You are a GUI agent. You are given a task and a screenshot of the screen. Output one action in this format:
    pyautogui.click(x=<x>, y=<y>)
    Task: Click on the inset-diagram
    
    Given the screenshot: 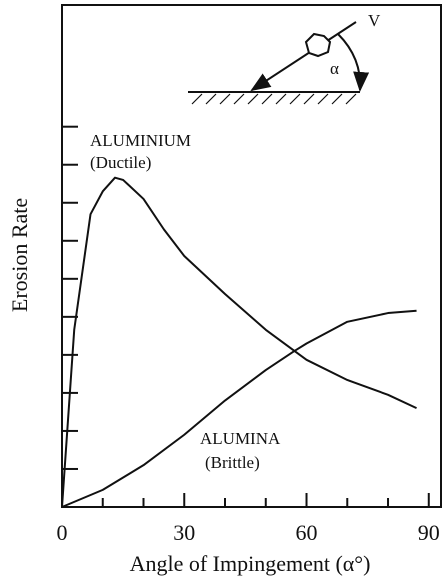 What is the action you would take?
    pyautogui.click(x=279, y=63)
    